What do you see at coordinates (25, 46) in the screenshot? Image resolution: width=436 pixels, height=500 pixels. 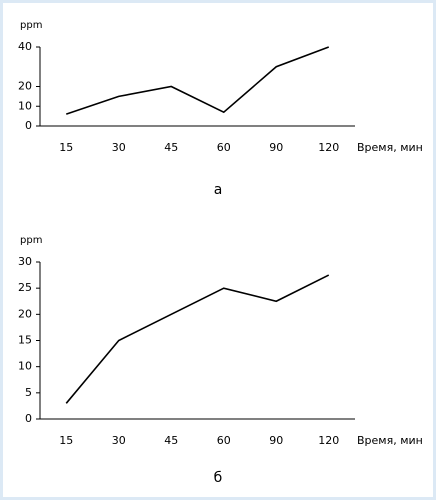 I see `y-tick-label: 40` at bounding box center [25, 46].